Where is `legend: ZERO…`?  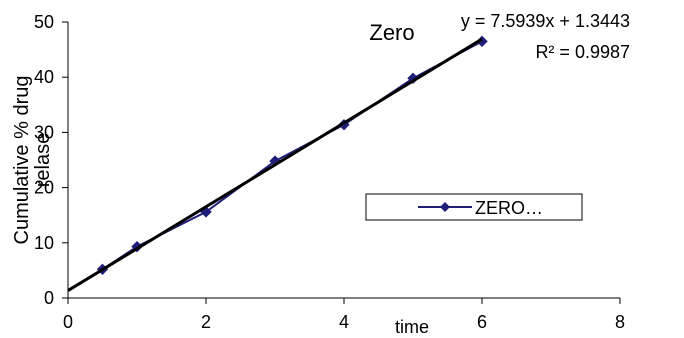
legend: ZERO… is located at coordinates (474, 207).